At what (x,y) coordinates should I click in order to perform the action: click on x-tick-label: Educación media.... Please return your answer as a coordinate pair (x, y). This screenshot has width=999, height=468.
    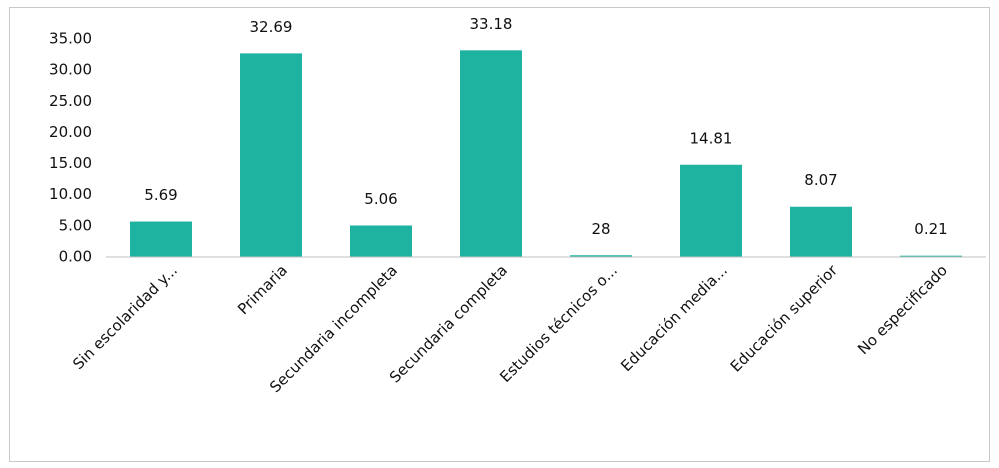
    Looking at the image, I should click on (674, 318).